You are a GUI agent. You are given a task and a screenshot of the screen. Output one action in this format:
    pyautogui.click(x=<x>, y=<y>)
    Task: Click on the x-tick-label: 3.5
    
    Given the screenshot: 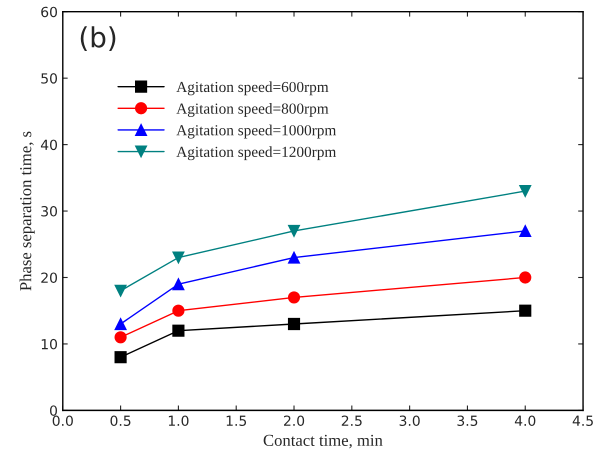 What is the action you would take?
    pyautogui.click(x=467, y=420)
    